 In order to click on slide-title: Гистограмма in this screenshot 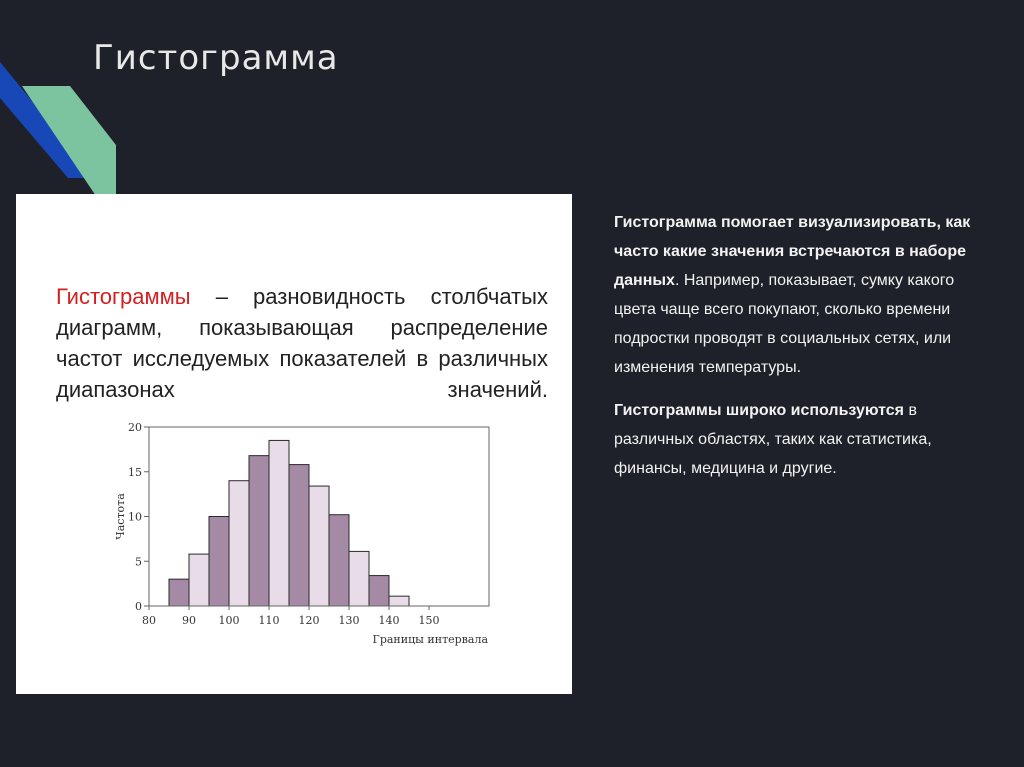, I will do `click(216, 58)`.